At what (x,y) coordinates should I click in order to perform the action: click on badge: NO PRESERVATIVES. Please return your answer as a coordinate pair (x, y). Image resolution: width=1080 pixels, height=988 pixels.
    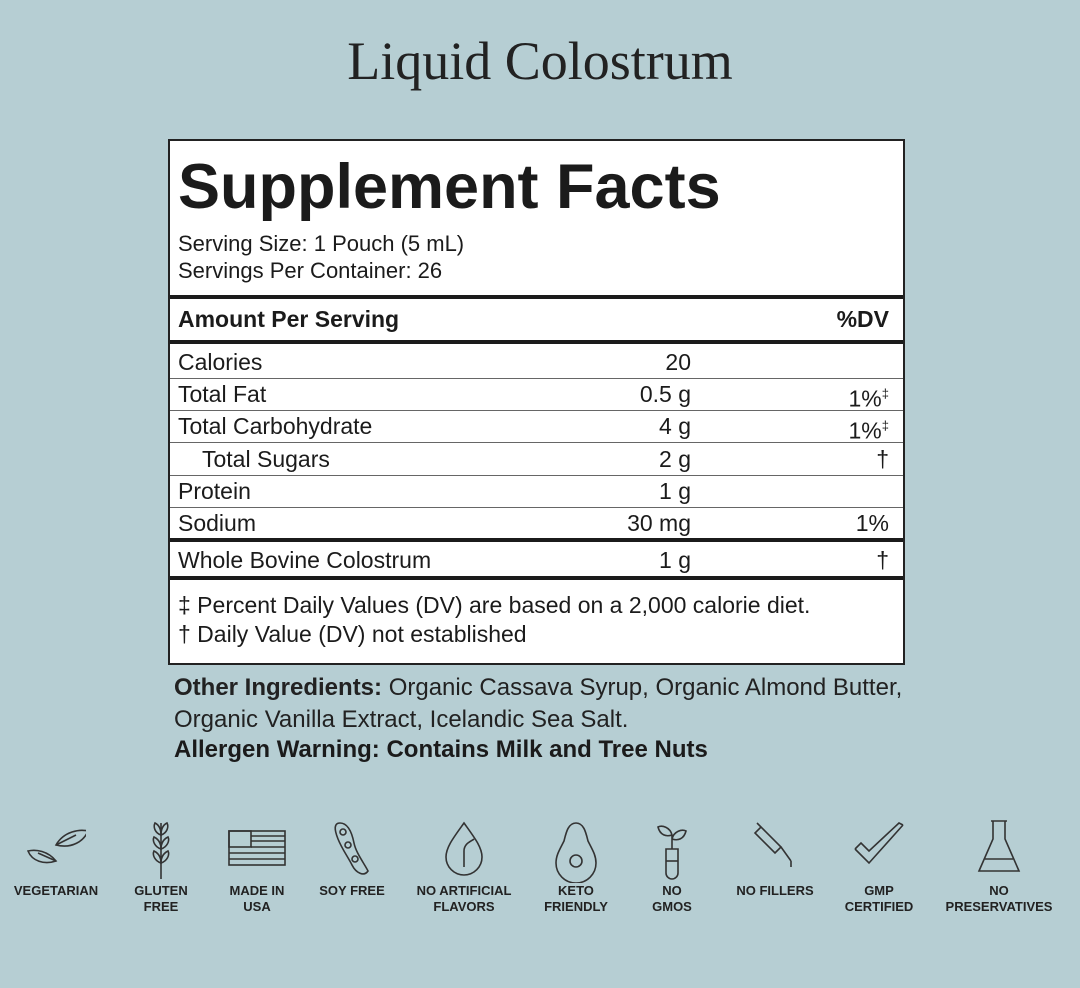
    Looking at the image, I should click on (999, 865).